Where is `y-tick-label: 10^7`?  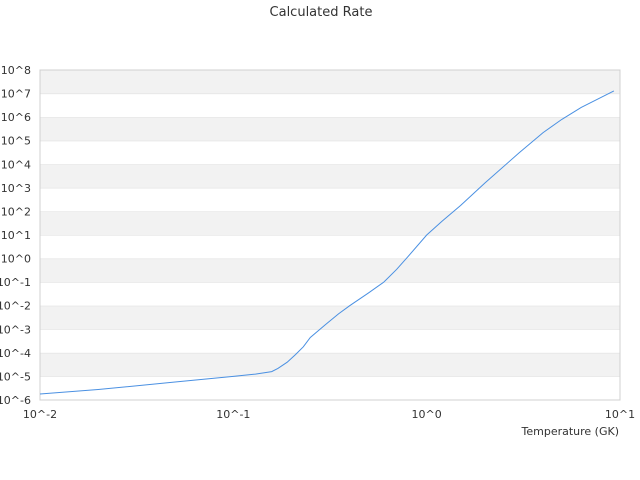
y-tick-label: 10^7 is located at coordinates (16, 94).